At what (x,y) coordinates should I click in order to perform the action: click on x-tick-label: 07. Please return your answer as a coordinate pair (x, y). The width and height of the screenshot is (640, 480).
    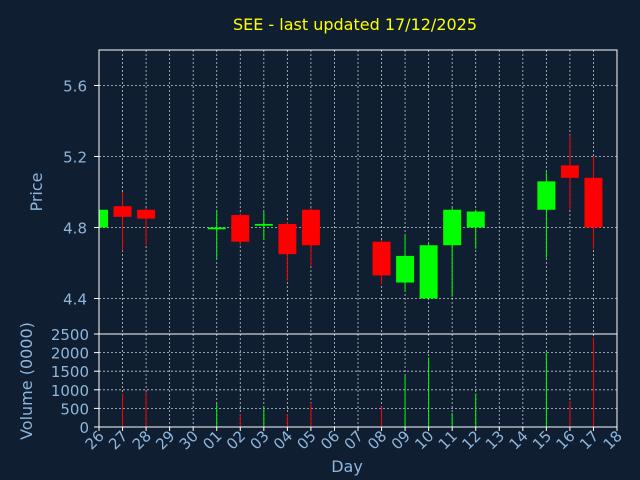
    Looking at the image, I should click on (354, 440).